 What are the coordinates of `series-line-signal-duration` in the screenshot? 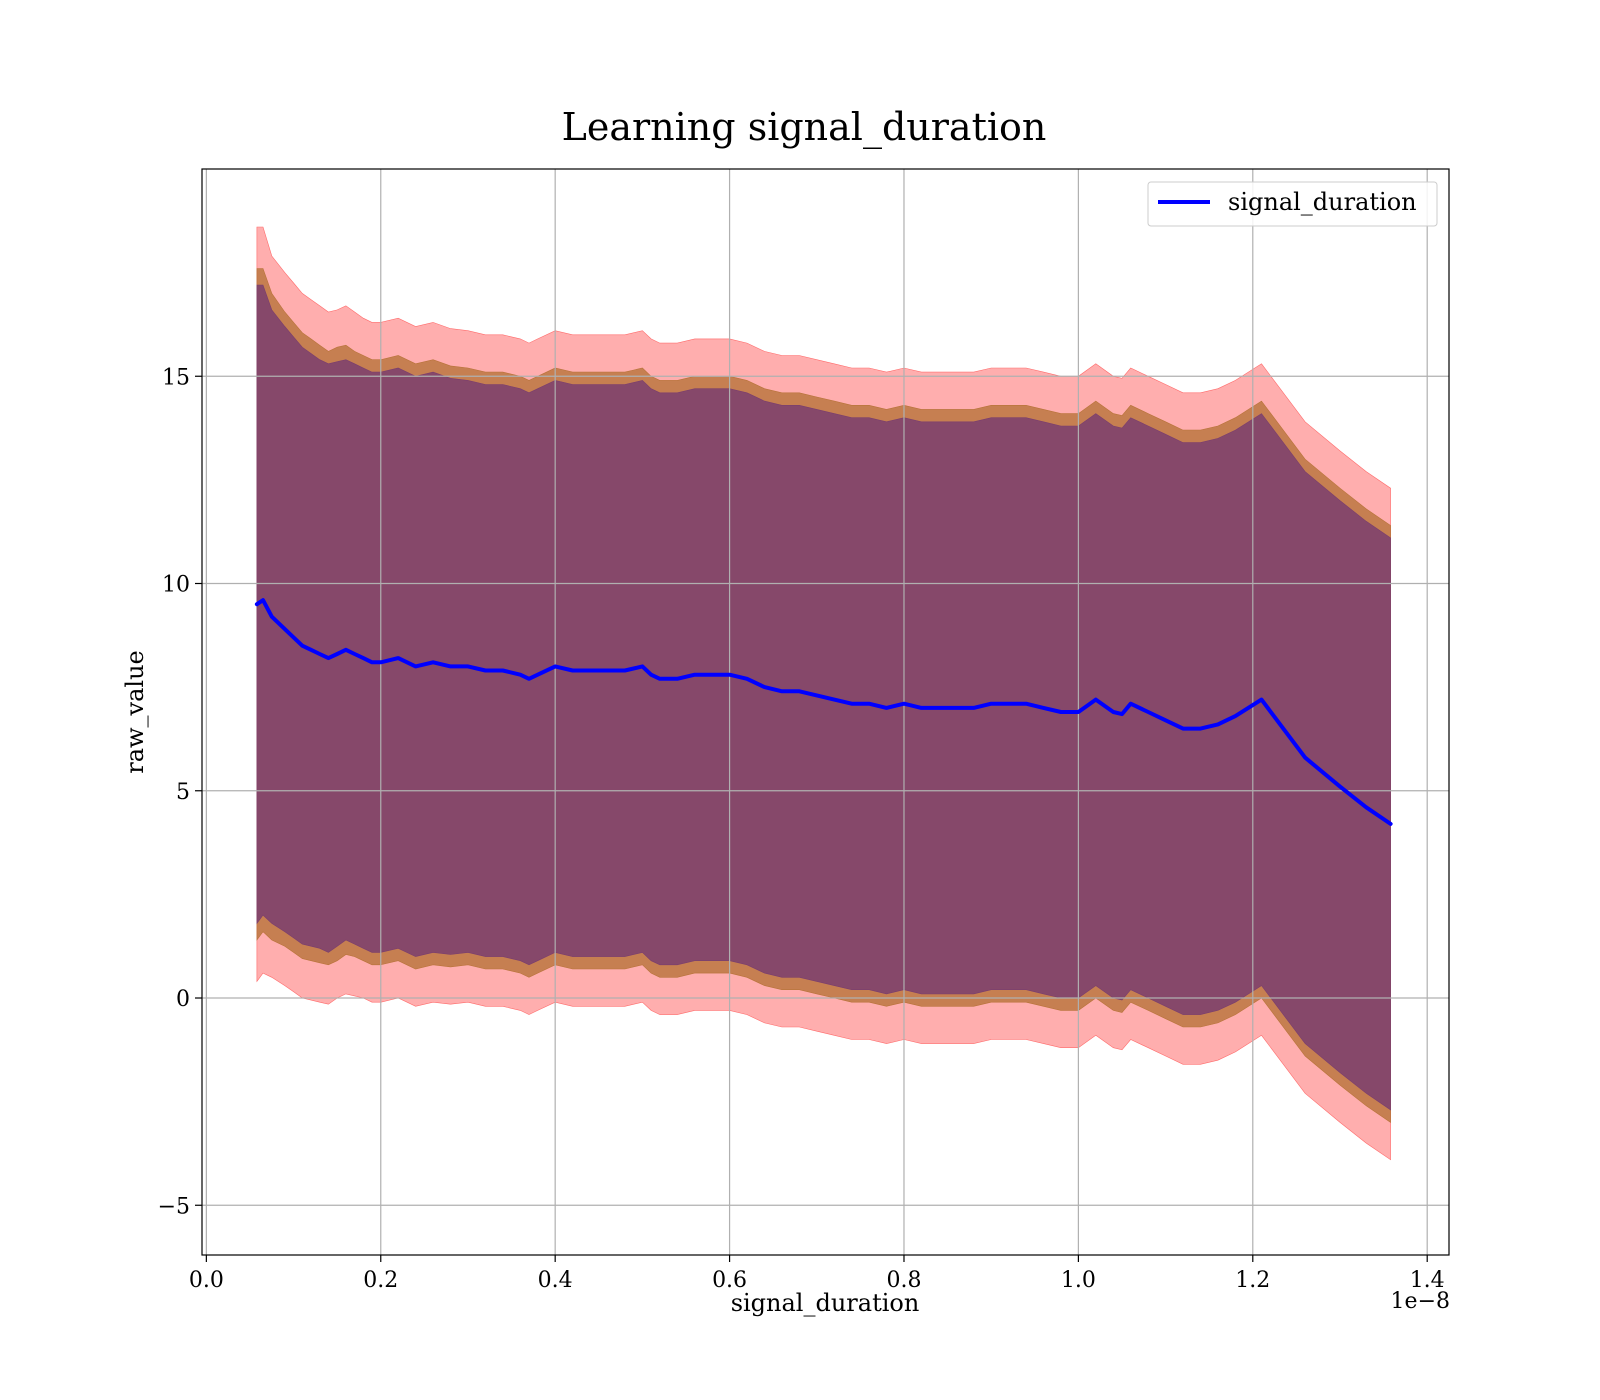 It's located at (823, 712).